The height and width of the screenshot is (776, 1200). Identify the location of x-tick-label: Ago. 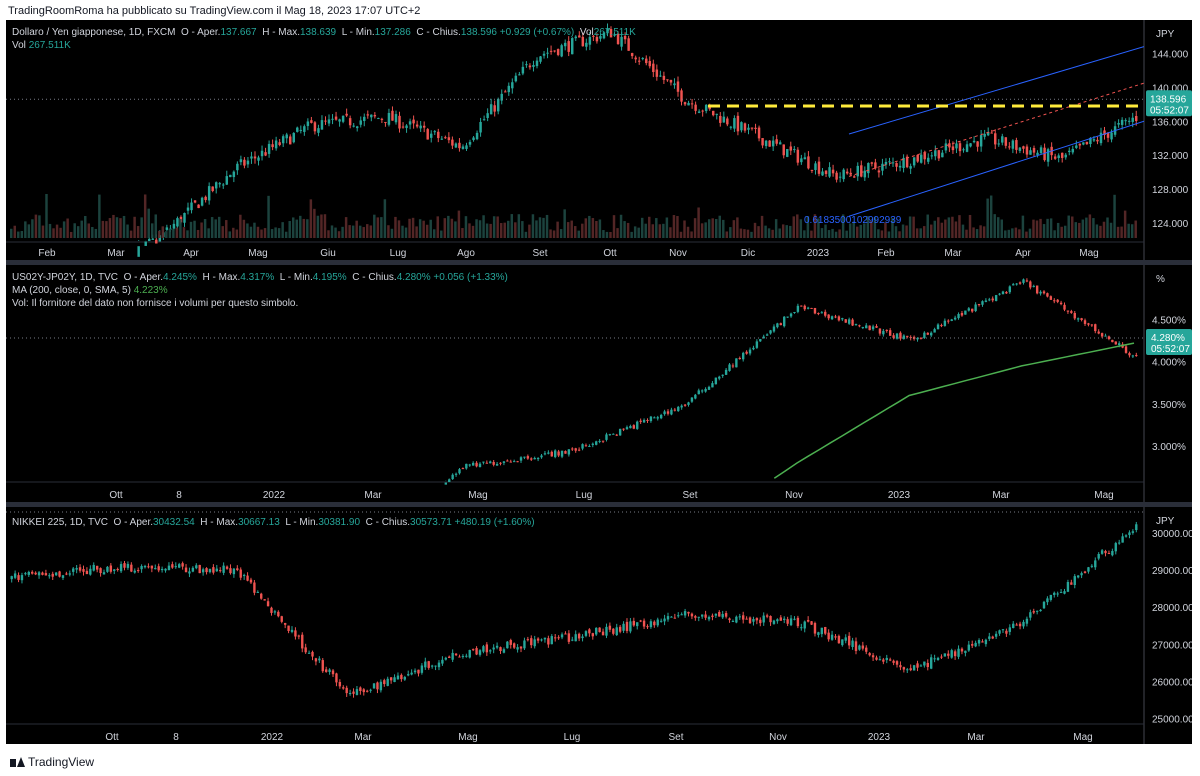
(466, 253).